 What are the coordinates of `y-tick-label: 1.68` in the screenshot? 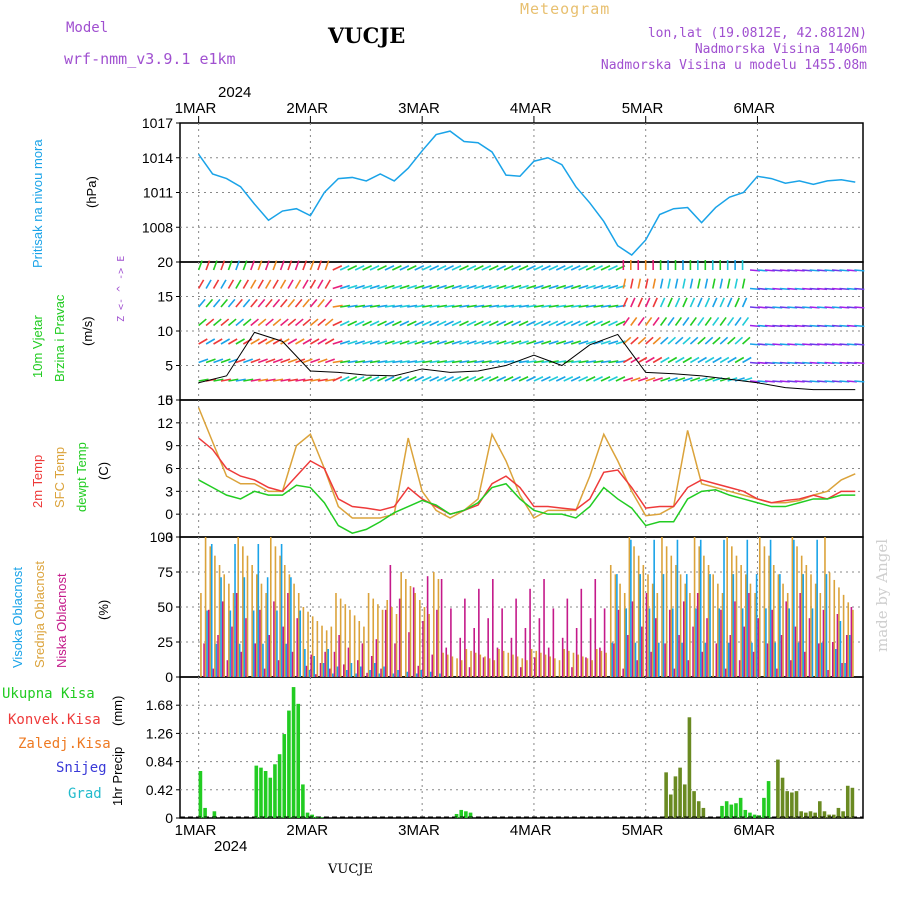 It's located at (159, 705).